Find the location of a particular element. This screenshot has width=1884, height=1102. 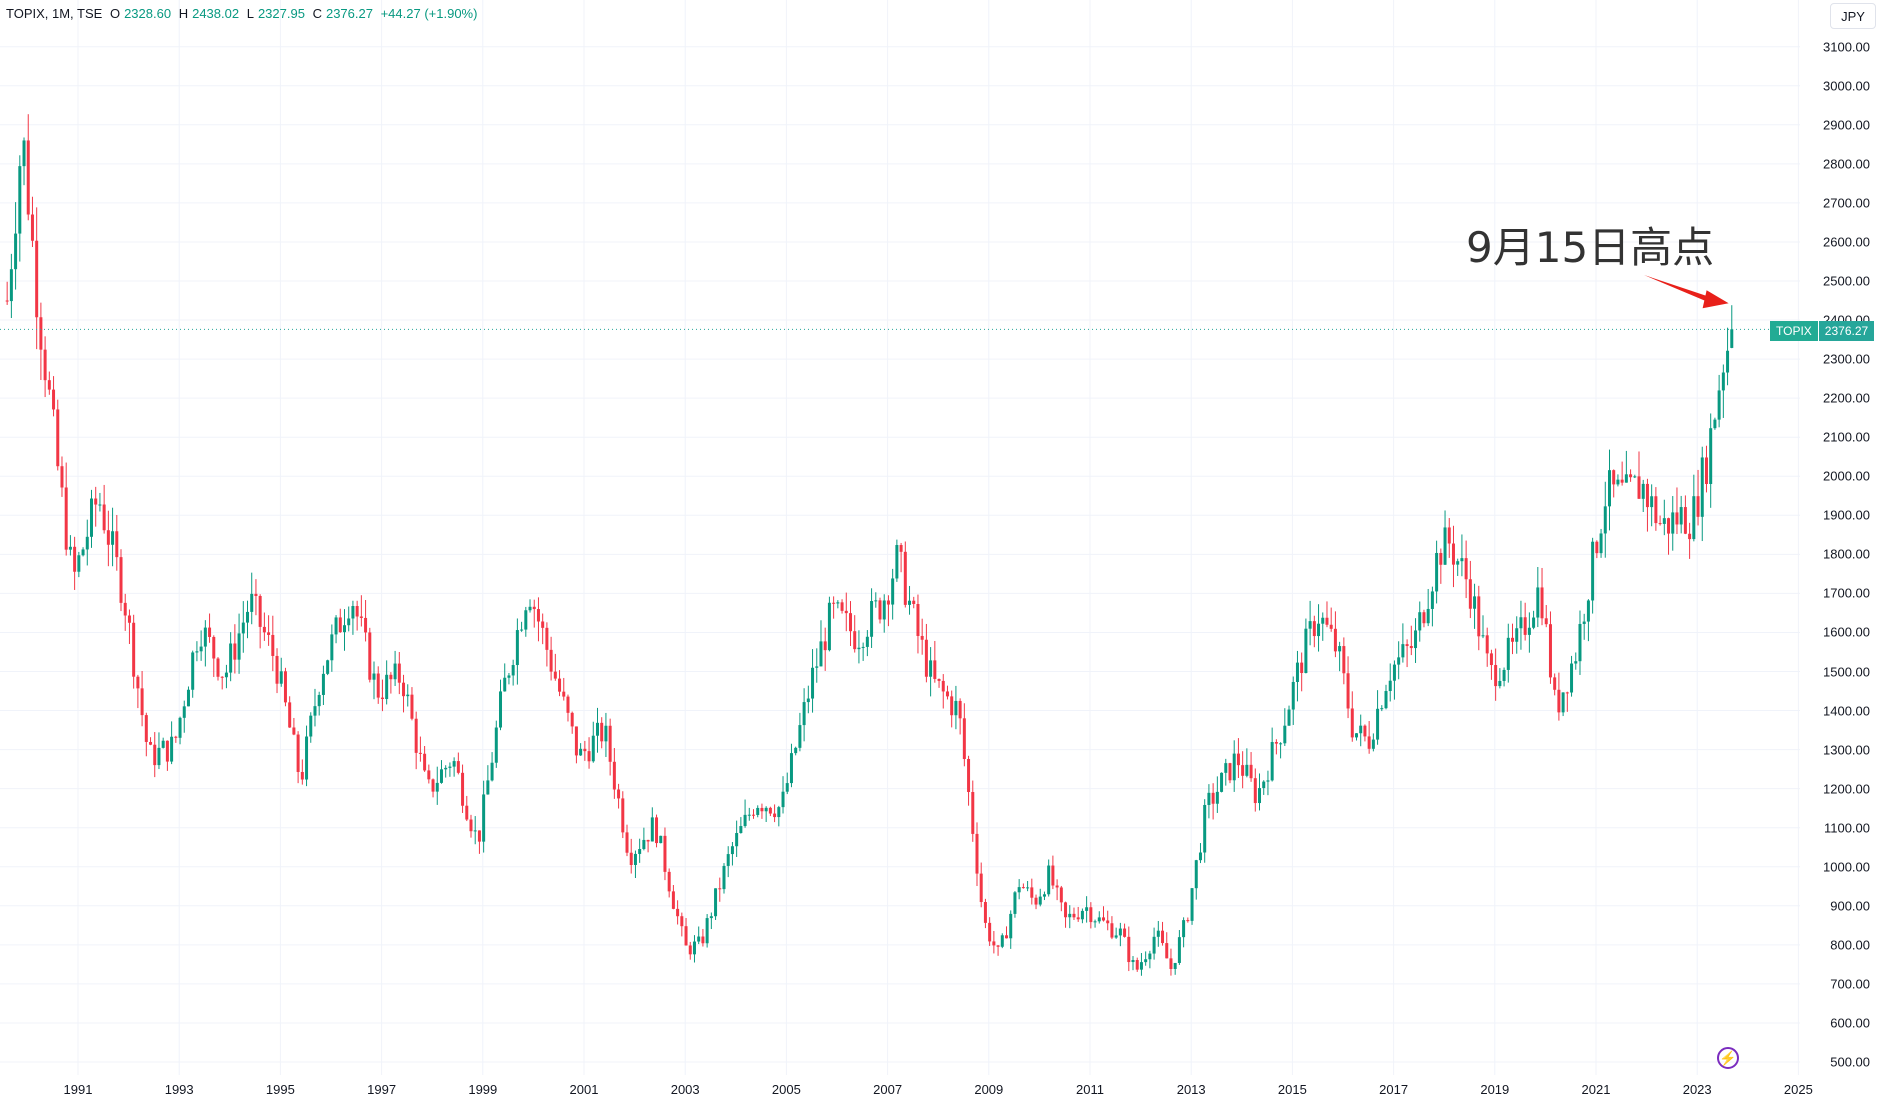

close-label: C is located at coordinates (317, 13).